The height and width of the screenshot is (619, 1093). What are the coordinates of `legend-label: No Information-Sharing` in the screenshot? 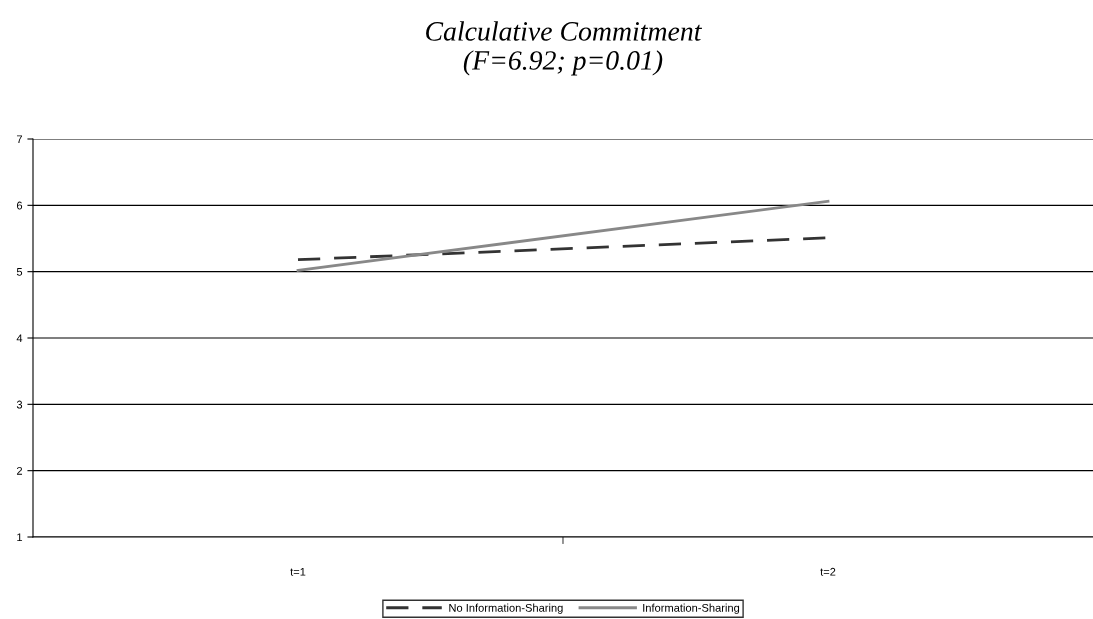 It's located at (506, 608).